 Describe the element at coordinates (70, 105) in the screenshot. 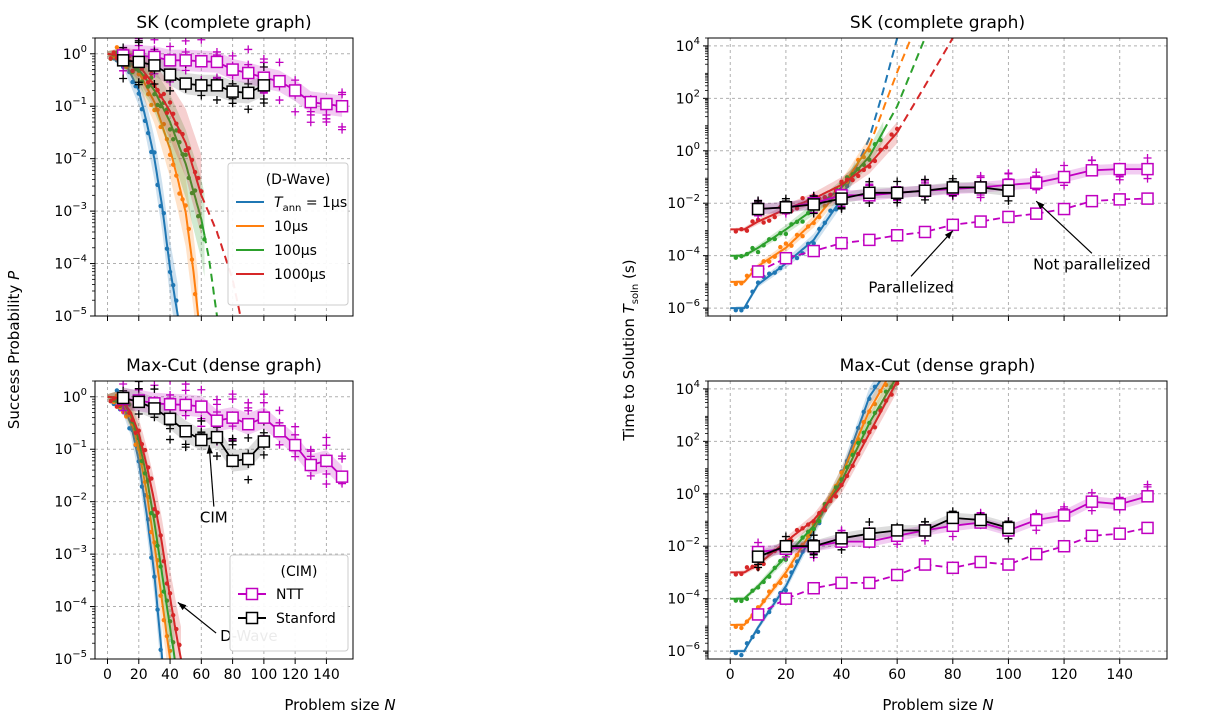

I see `y-tick-label: 10⁻¹` at that location.